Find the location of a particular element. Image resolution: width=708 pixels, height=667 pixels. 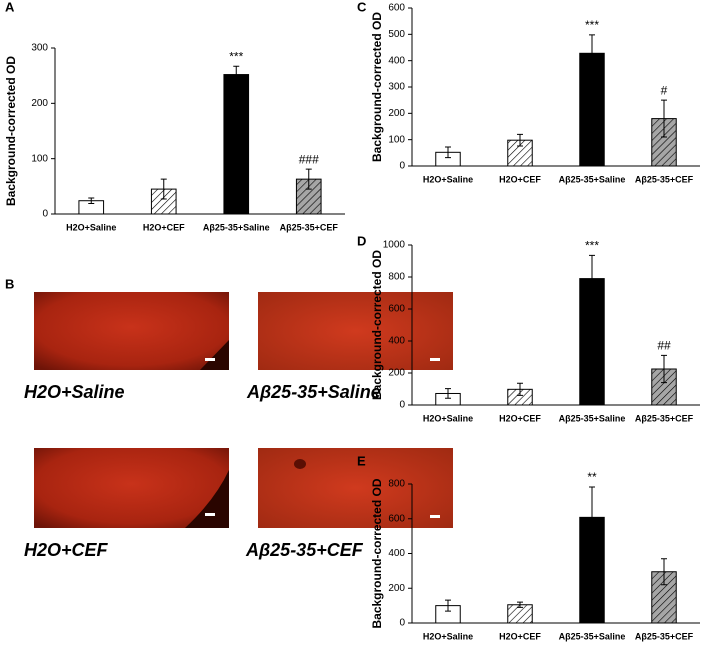

y-tick-label: 500 is located at coordinates (396, 34).